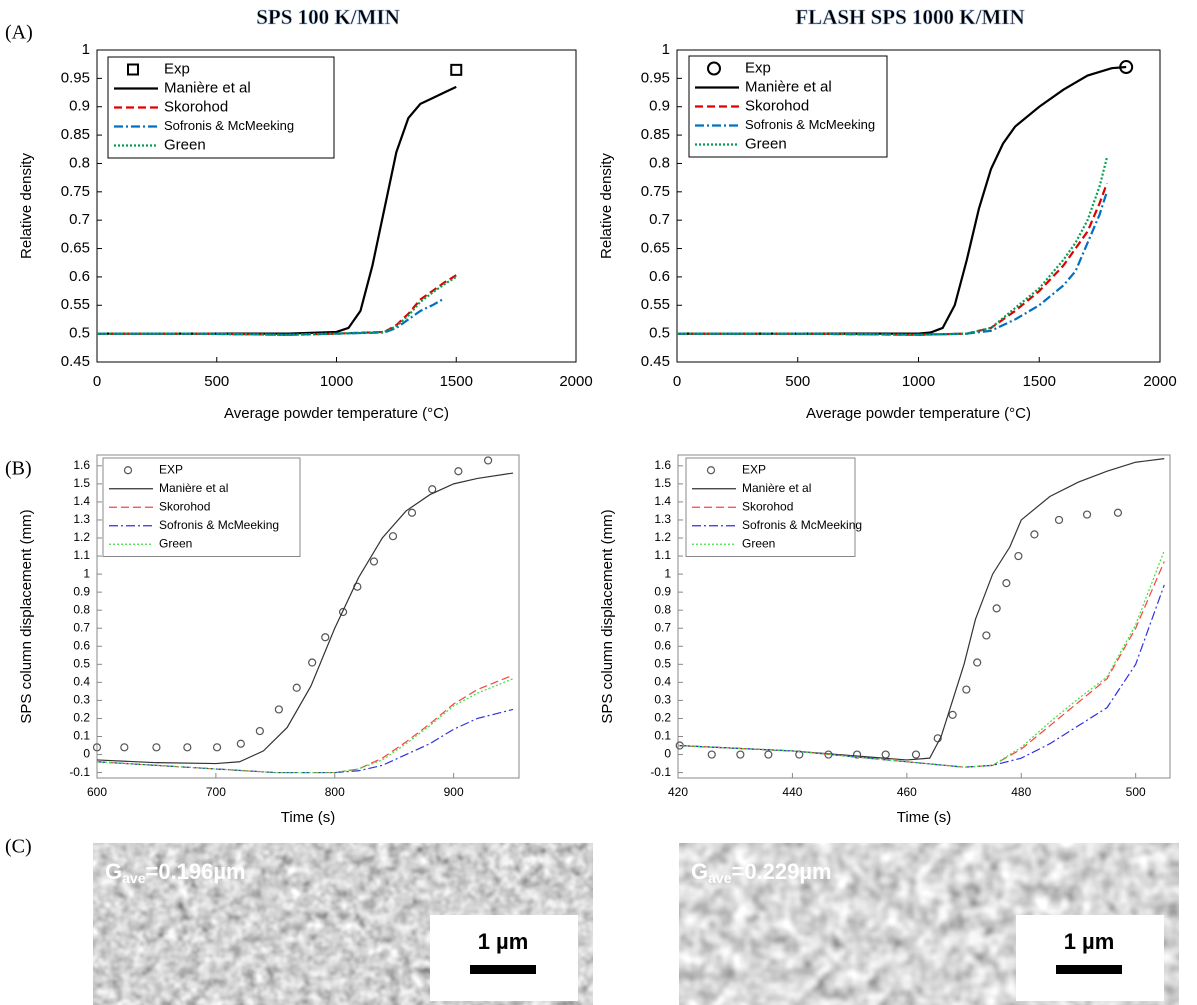 This screenshot has width=1197, height=1005. I want to click on y-tick-label: 0.95, so click(655, 77).